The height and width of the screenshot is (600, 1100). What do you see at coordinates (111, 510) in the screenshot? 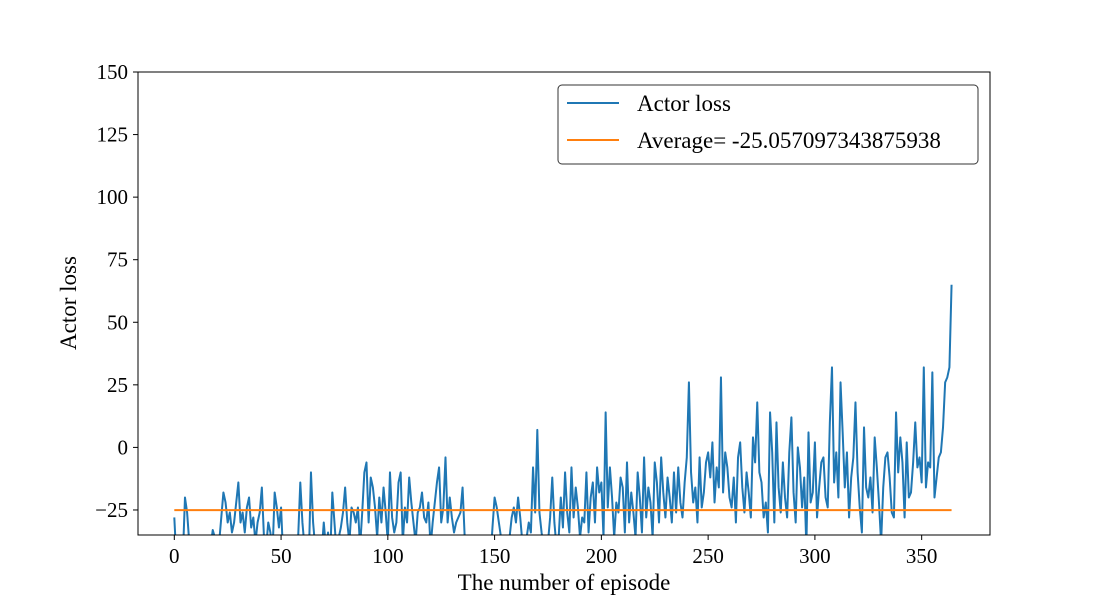
I see `y-tick-label: −25` at bounding box center [111, 510].